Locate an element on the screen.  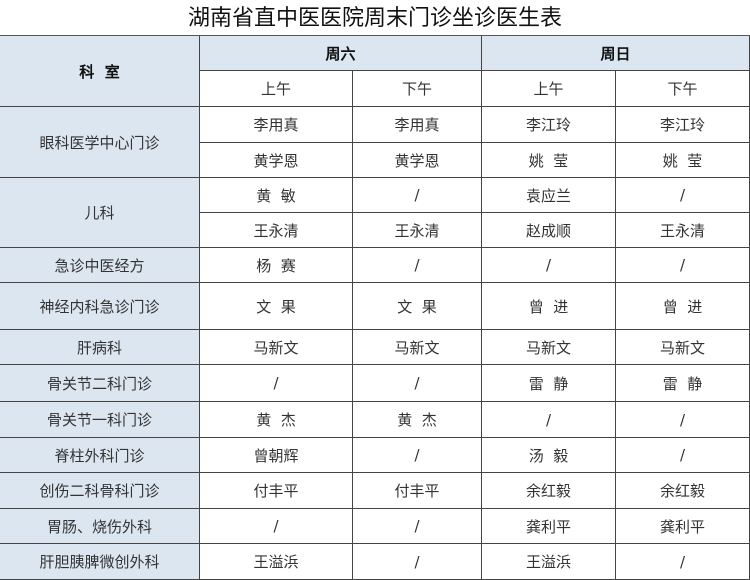
doctor-cell: 汤 毅 is located at coordinates (549, 455).